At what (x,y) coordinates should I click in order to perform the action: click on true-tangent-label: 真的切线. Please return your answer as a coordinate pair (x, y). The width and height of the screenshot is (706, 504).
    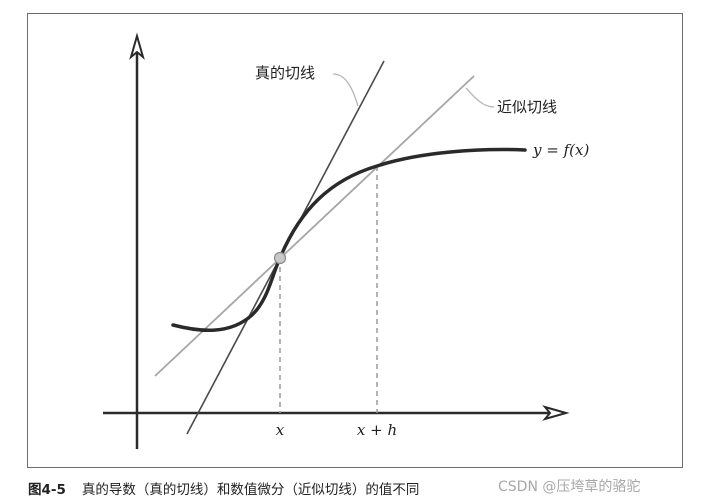
    Looking at the image, I should click on (285, 73).